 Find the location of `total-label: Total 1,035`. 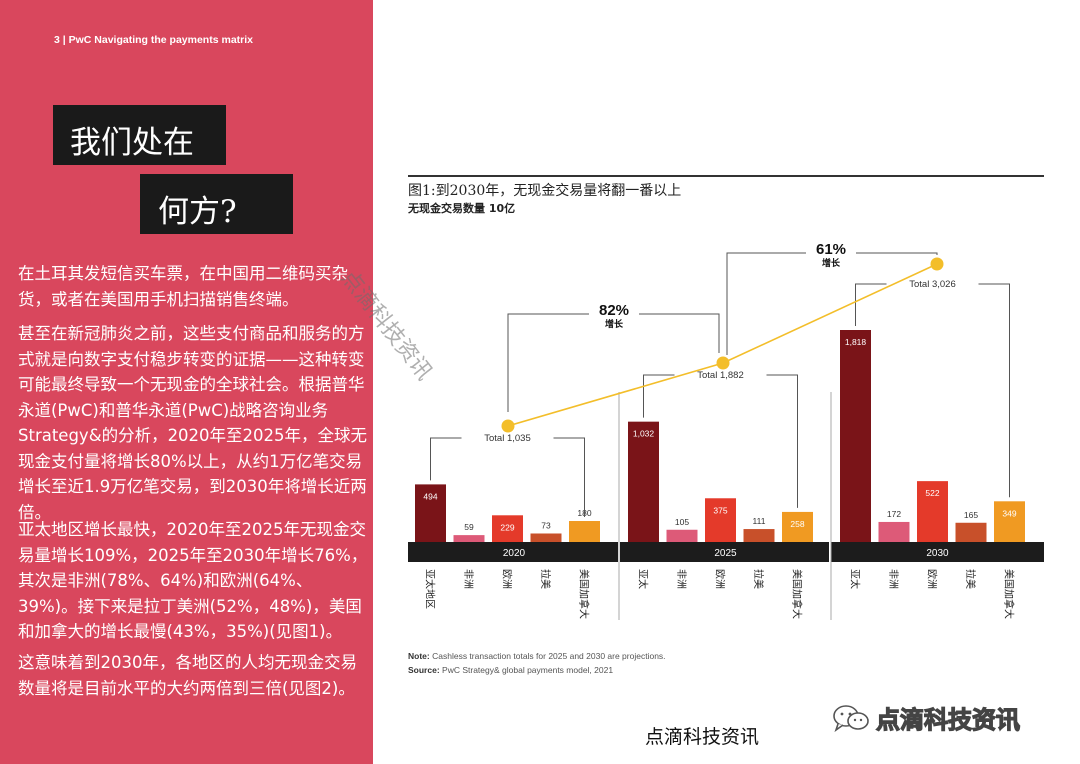

total-label: Total 1,035 is located at coordinates (507, 438).